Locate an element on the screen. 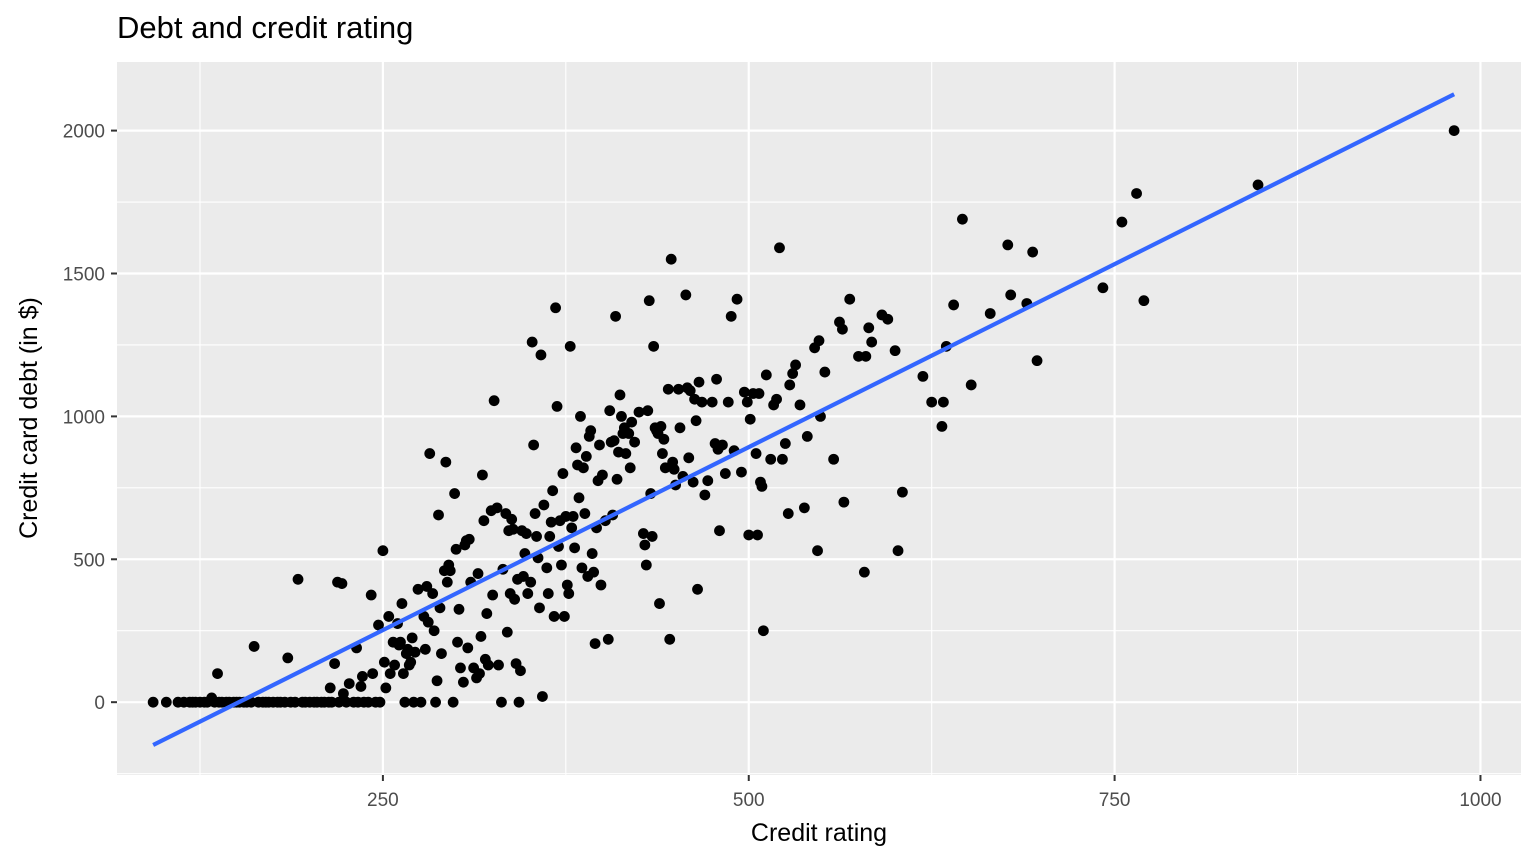  chart-title: Debt and credit rating is located at coordinates (265, 27).